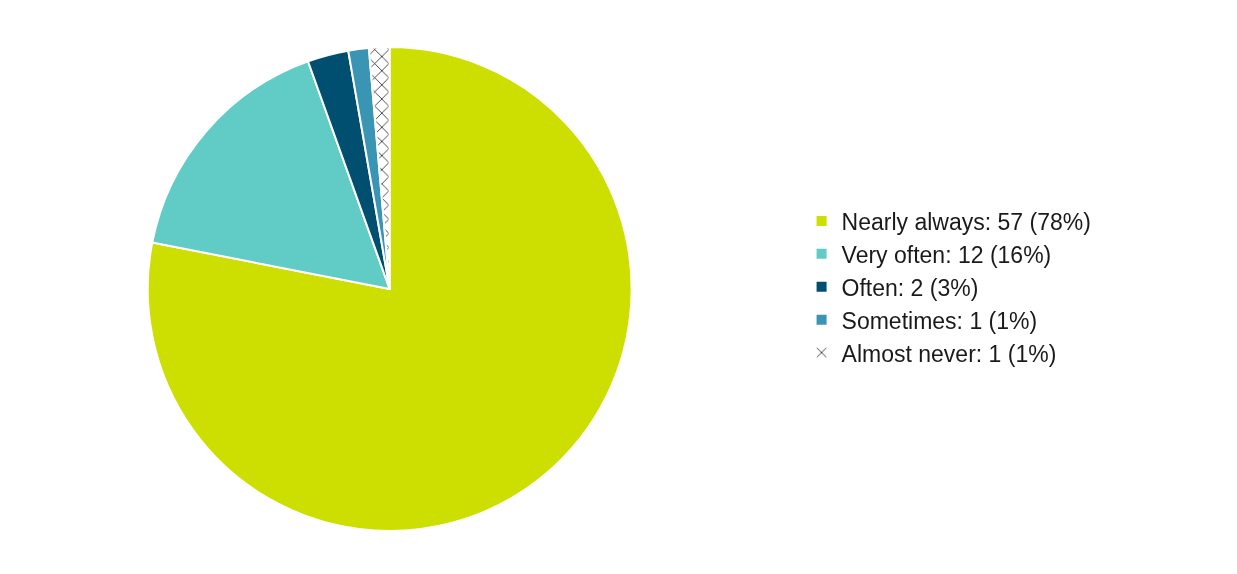 Image resolution: width=1237 pixels, height=574 pixels. Describe the element at coordinates (910, 287) in the screenshot. I see `legend-label: Often: 2 (3%)` at that location.